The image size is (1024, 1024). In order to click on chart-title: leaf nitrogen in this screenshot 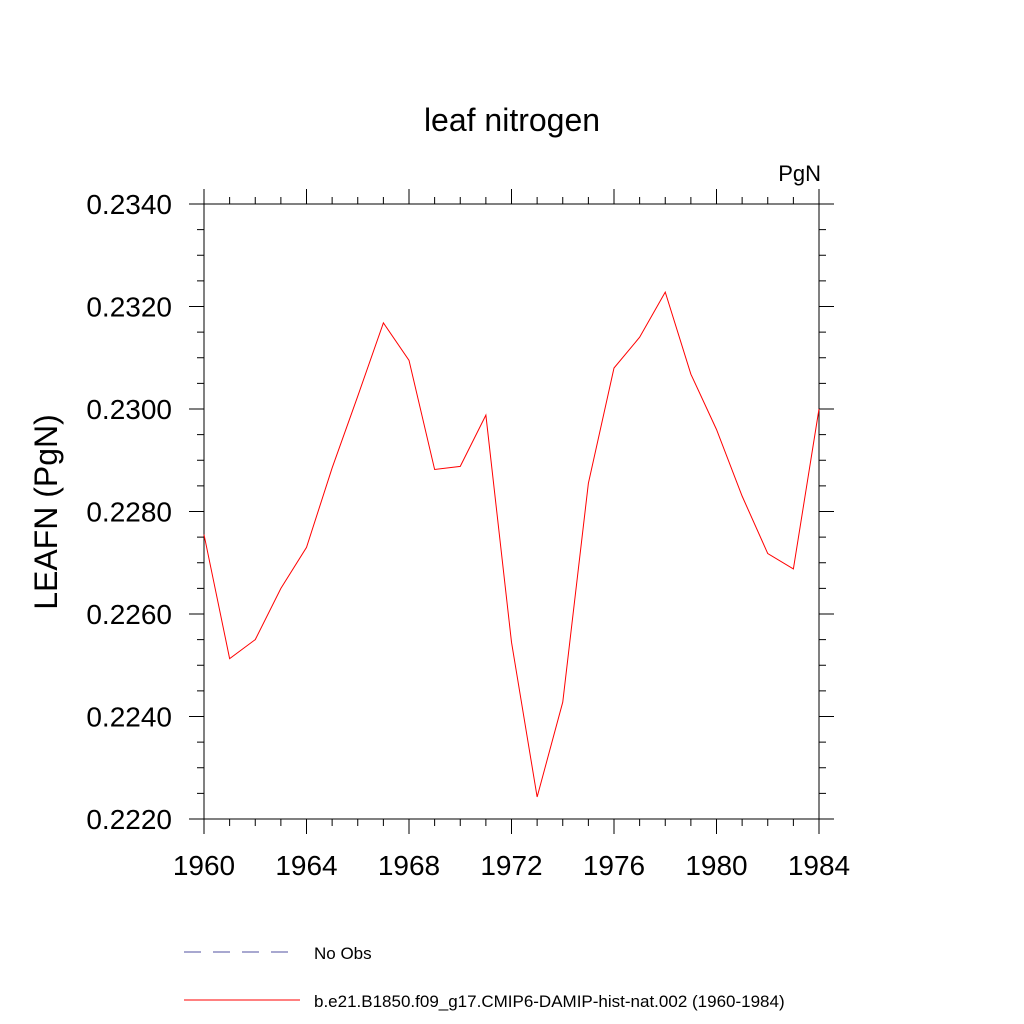, I will do `click(512, 120)`.